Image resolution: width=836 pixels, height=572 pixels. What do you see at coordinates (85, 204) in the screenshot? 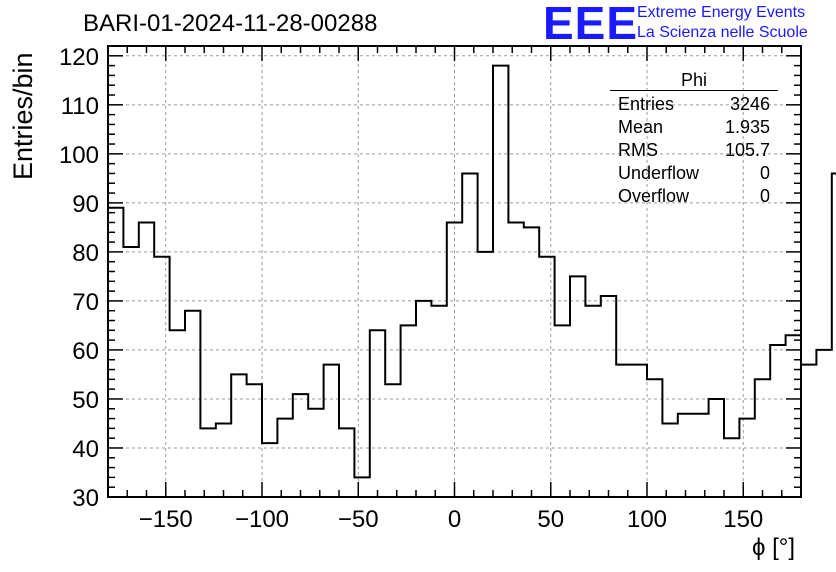
I see `y-tick-label: 90` at bounding box center [85, 204].